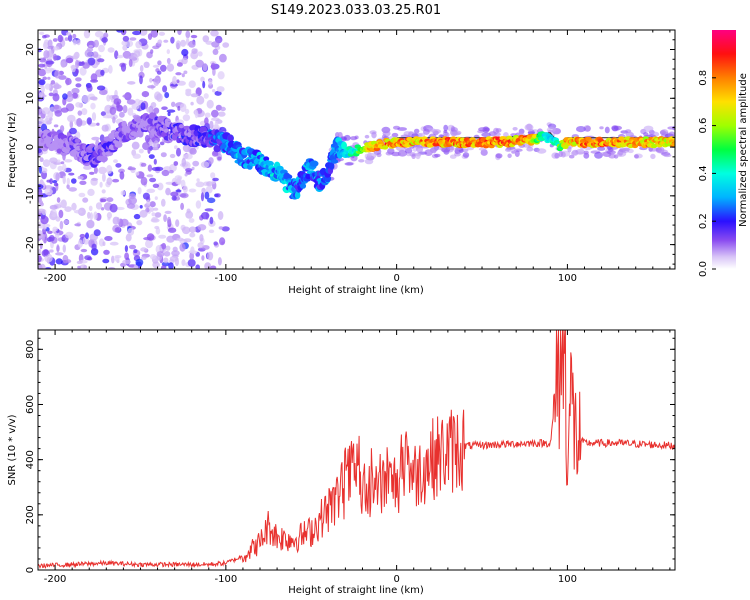  What do you see at coordinates (55, 579) in the screenshot?
I see `x-tick-label: -200` at bounding box center [55, 579].